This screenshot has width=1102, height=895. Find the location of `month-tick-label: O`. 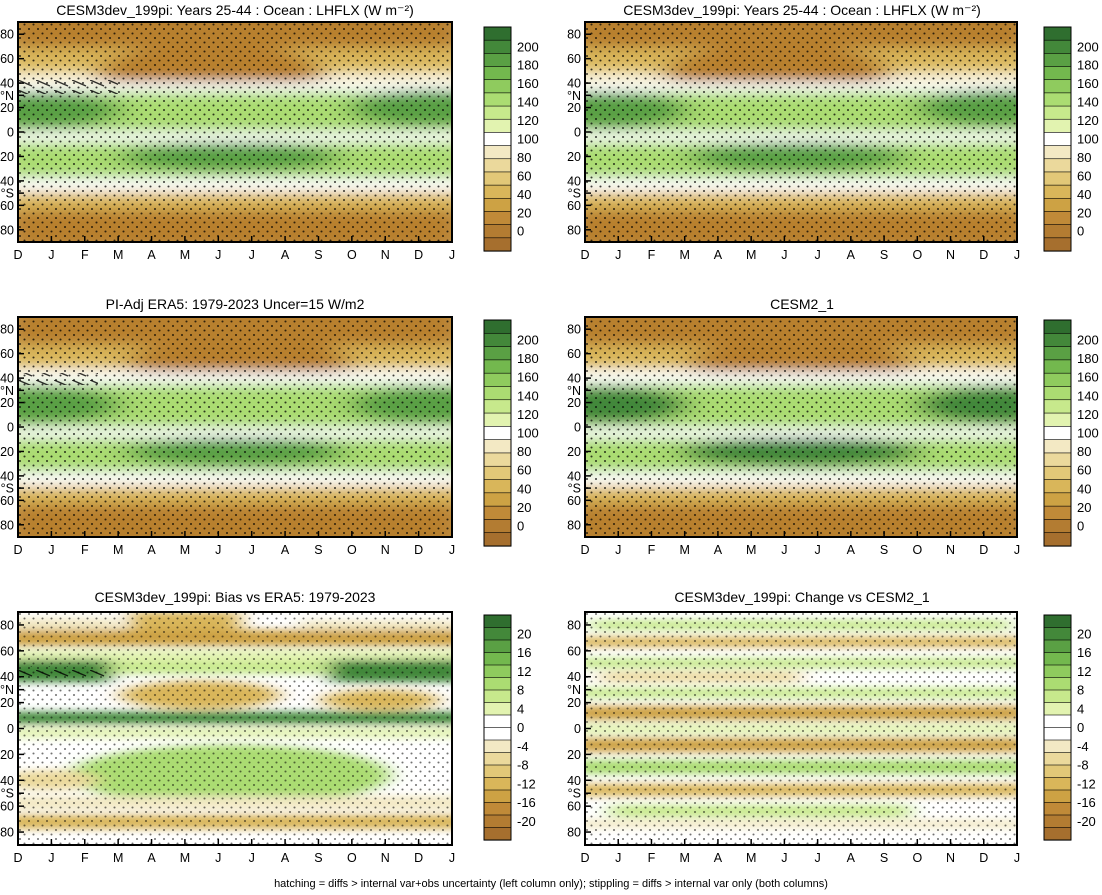

month-tick-label: O is located at coordinates (352, 550).